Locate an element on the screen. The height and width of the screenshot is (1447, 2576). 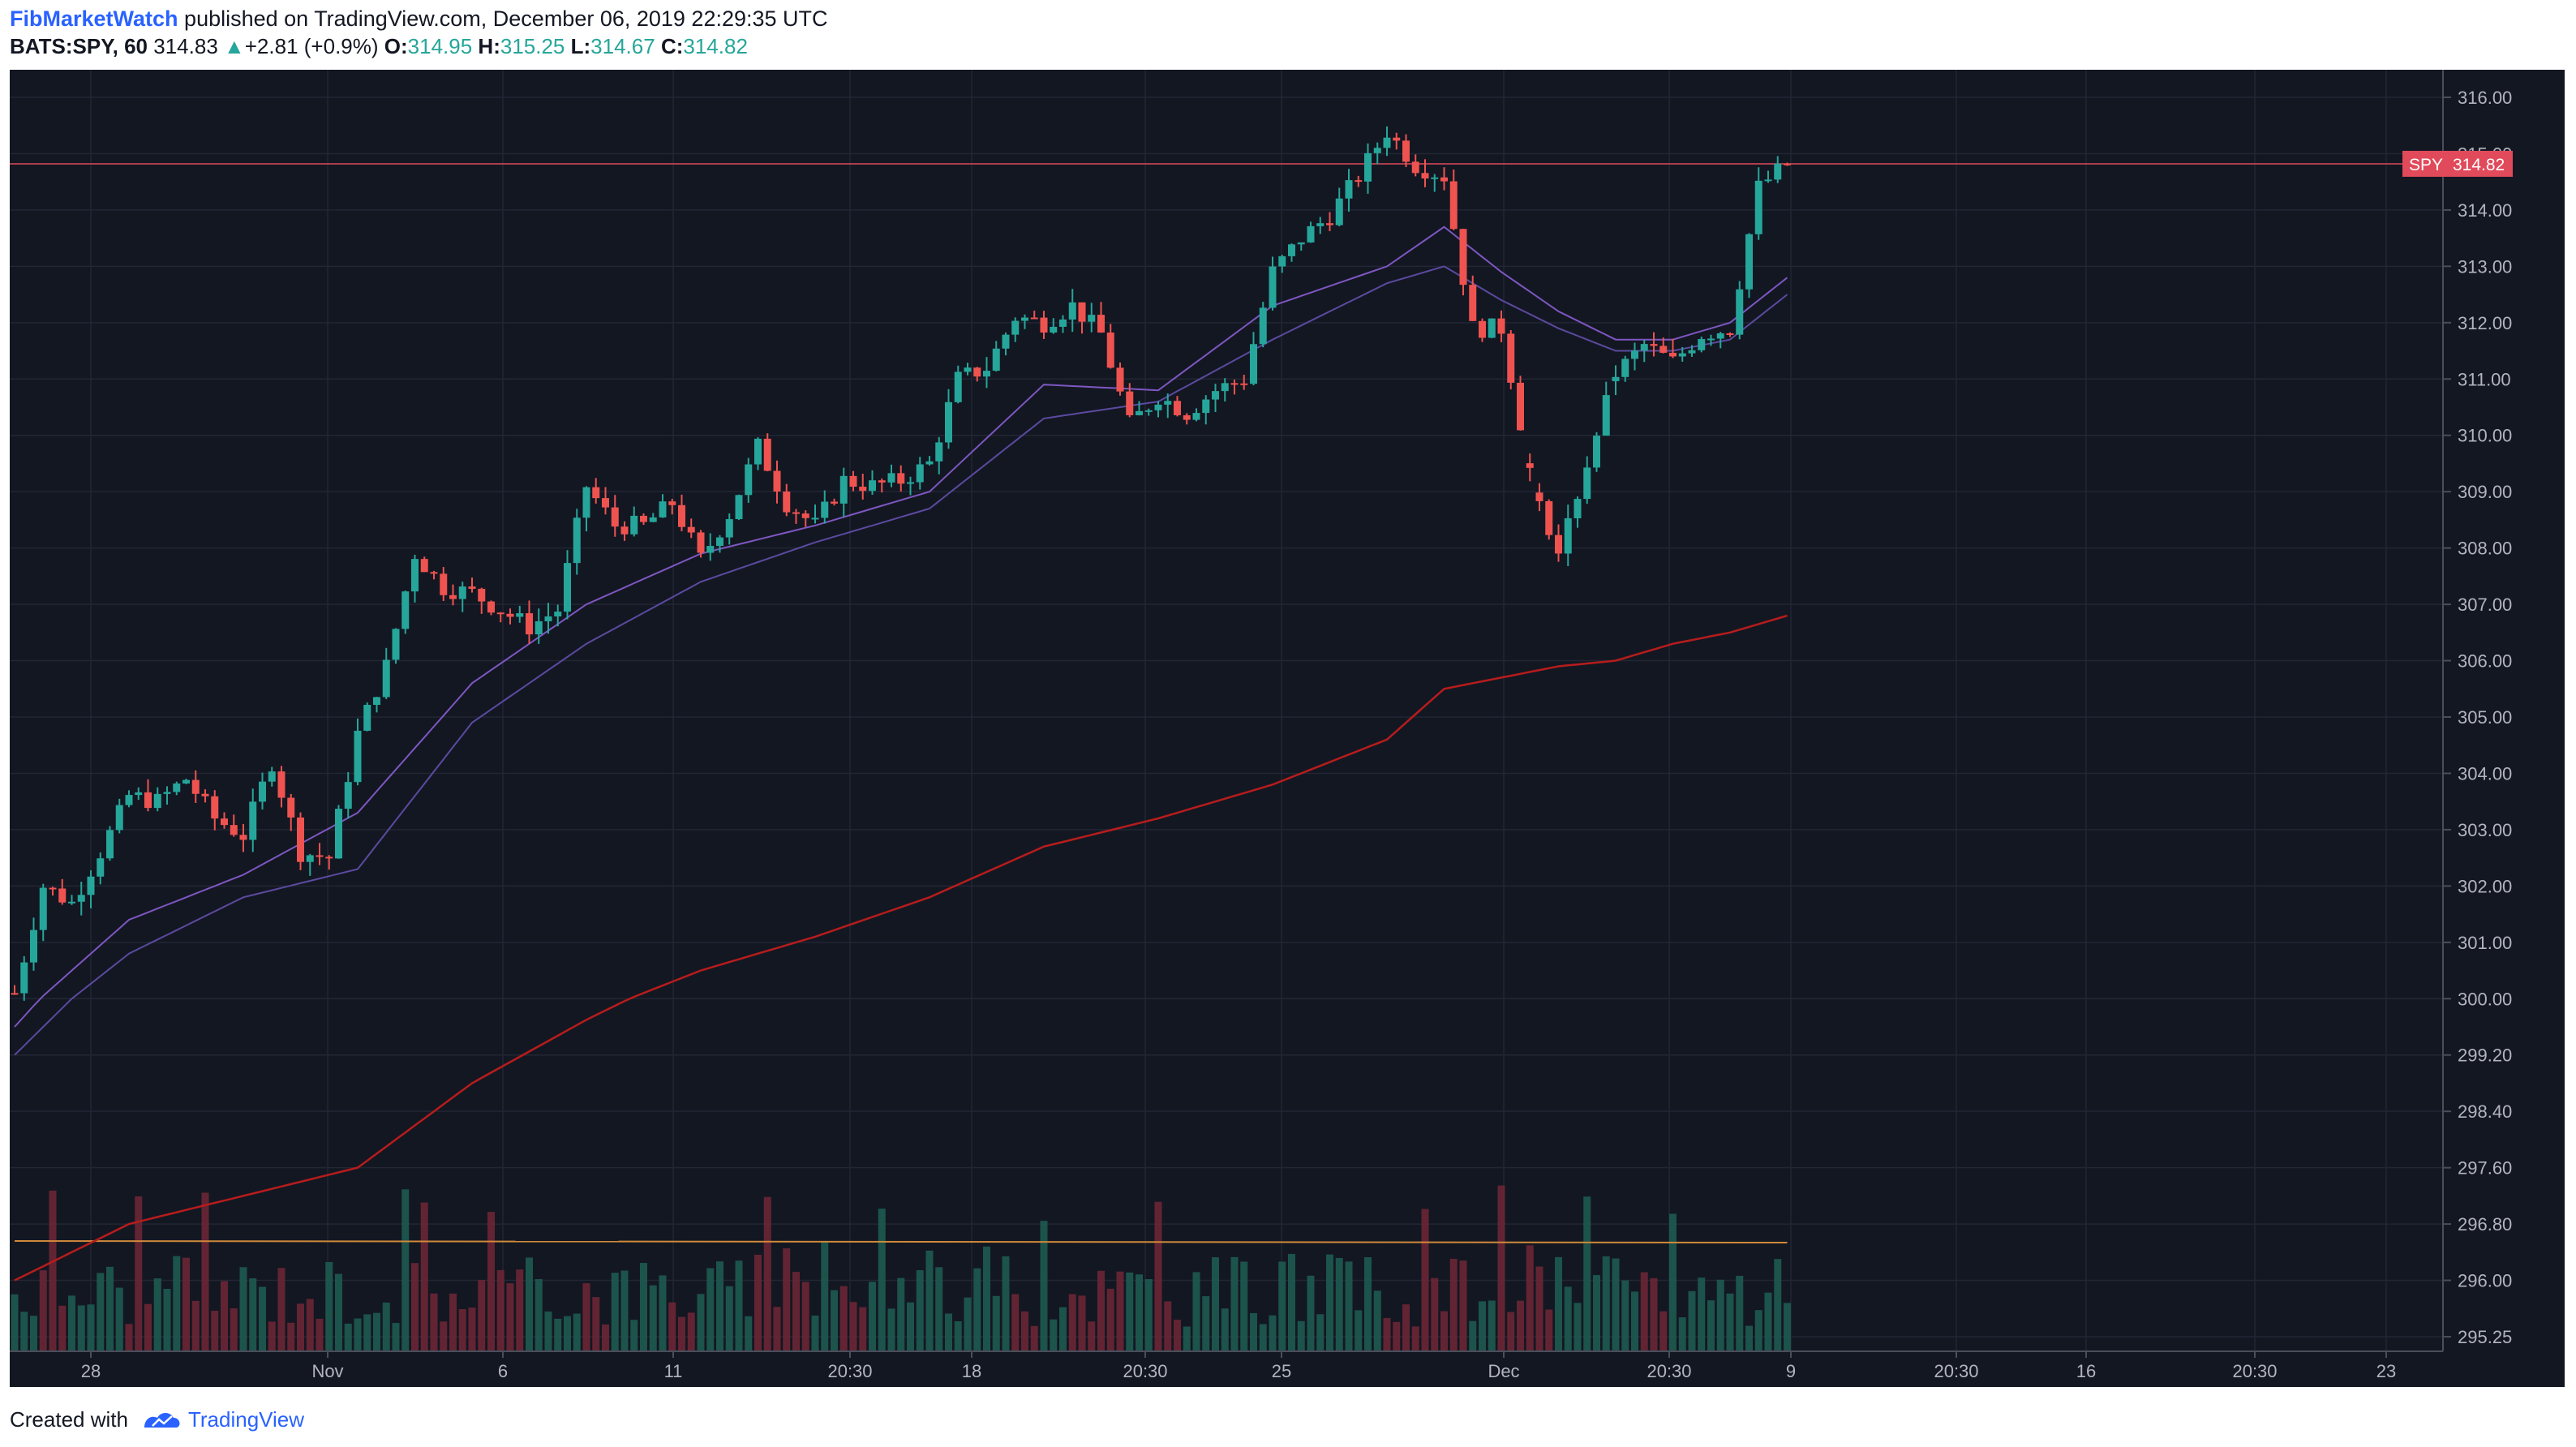
price-tick-label: 312.00 is located at coordinates (2485, 323).